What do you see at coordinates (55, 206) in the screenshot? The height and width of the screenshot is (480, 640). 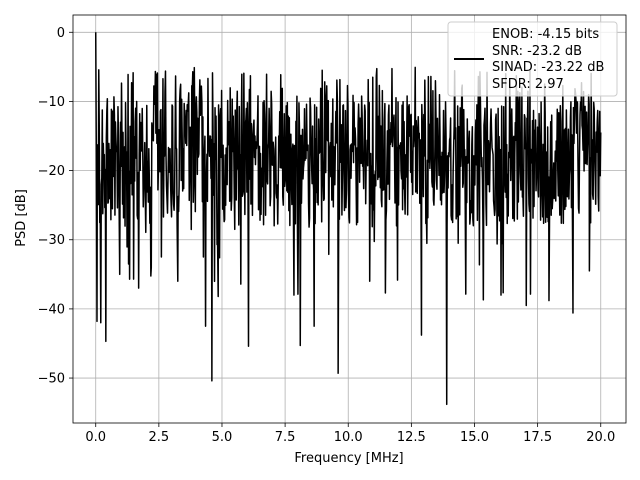 I see `y-ticks: 0 −10 −20 −30 −40 −50` at bounding box center [55, 206].